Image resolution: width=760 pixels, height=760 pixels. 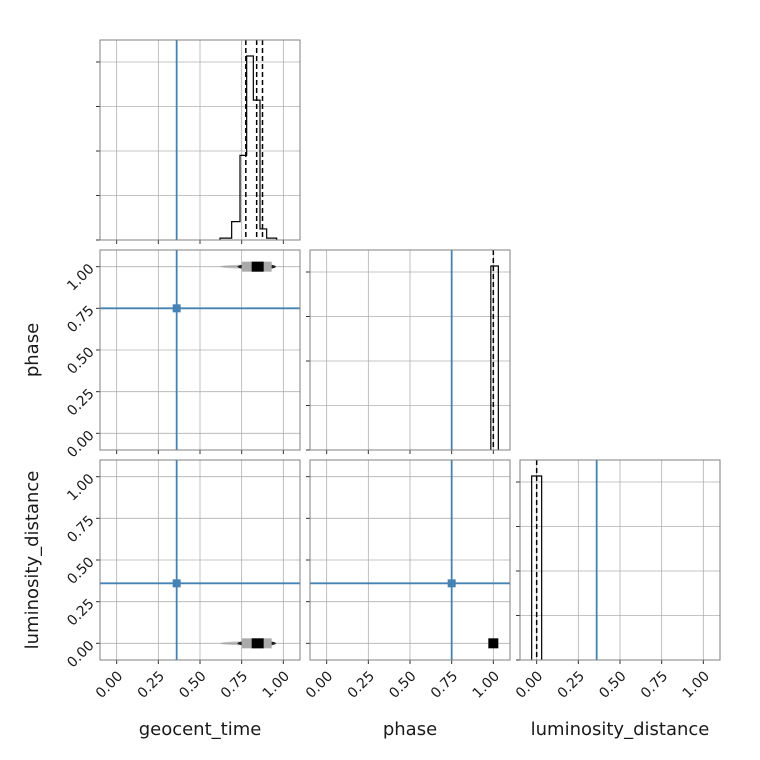 What do you see at coordinates (200, 729) in the screenshot?
I see `x-axis-label-geocent_time: geocent_time` at bounding box center [200, 729].